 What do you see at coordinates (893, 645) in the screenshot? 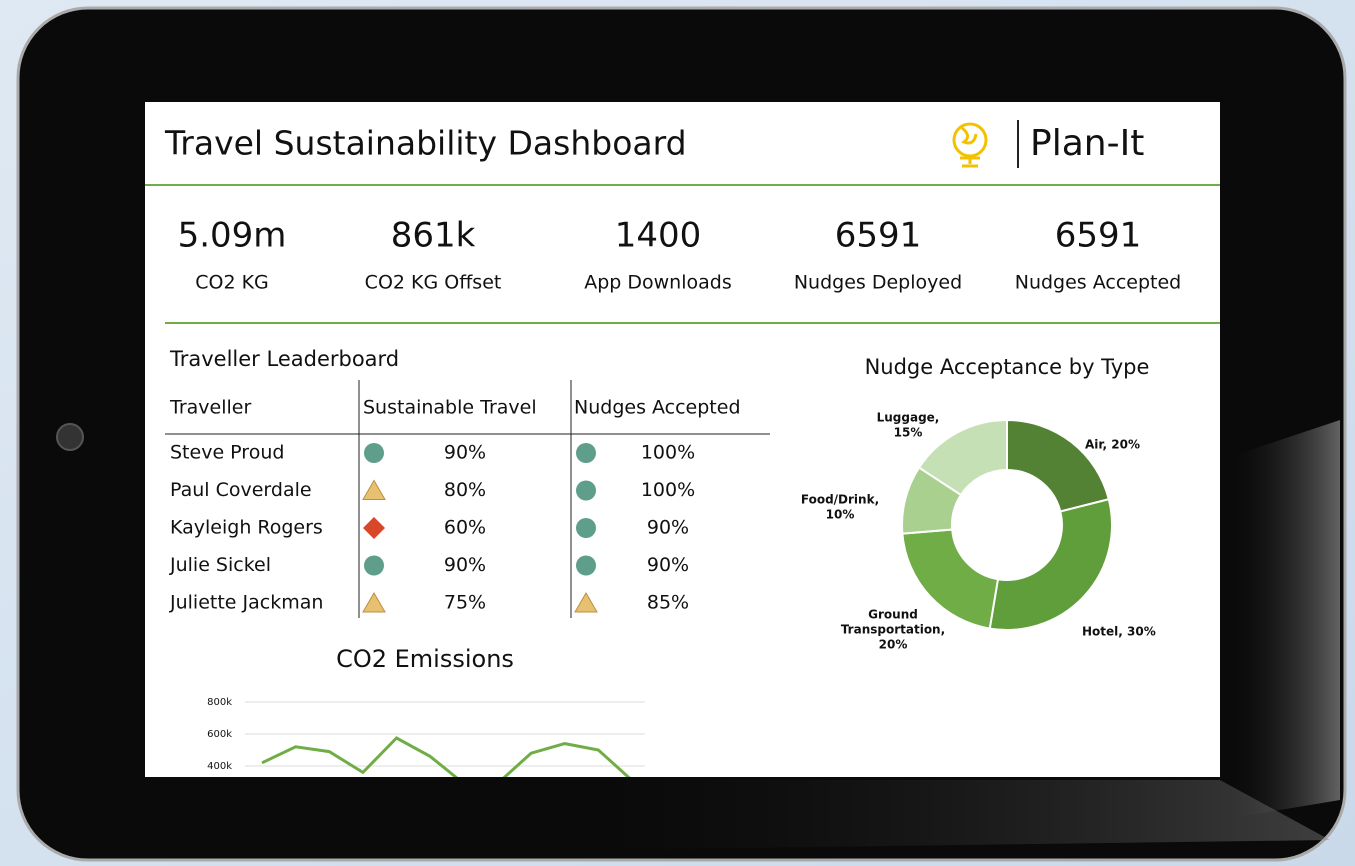
I see `slice-label: 20%` at bounding box center [893, 645].